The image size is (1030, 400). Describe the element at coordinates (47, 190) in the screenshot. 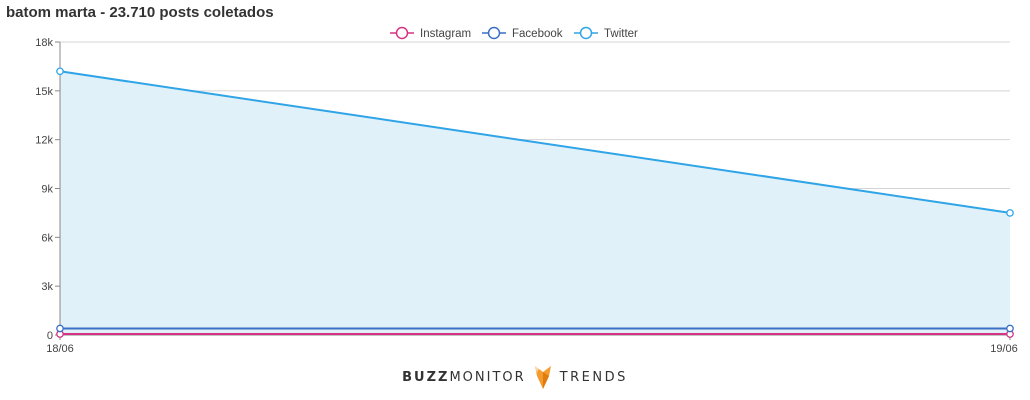

I see `y-tick-label: 9k` at that location.